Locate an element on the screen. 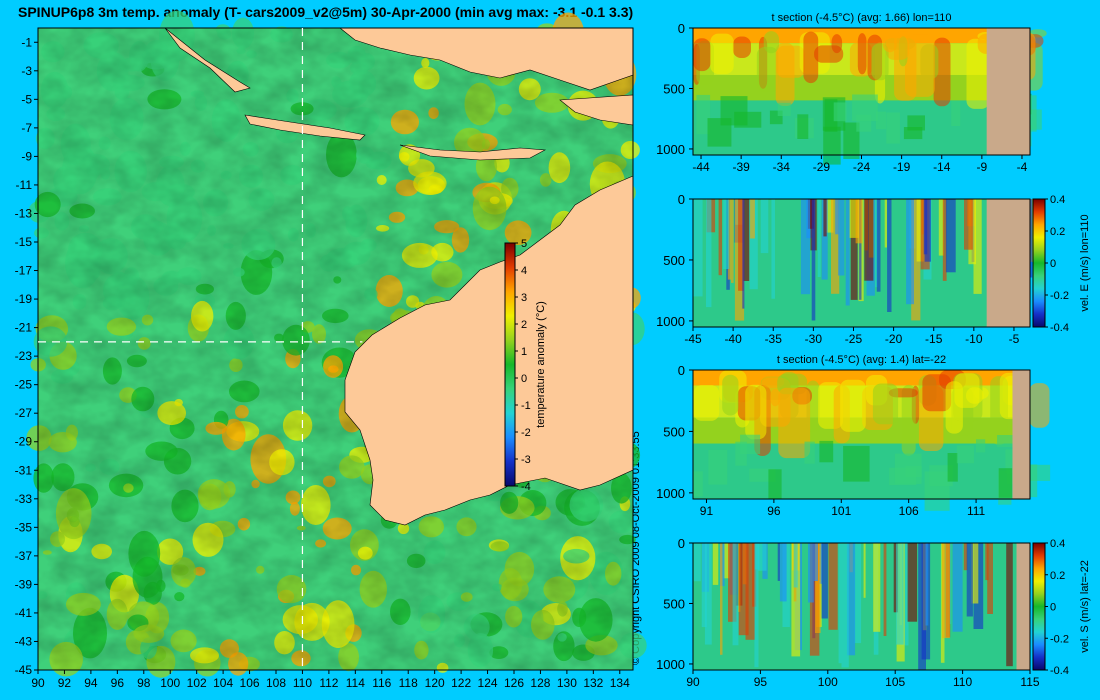  map-y-tick-label: -3 is located at coordinates (26, 71).